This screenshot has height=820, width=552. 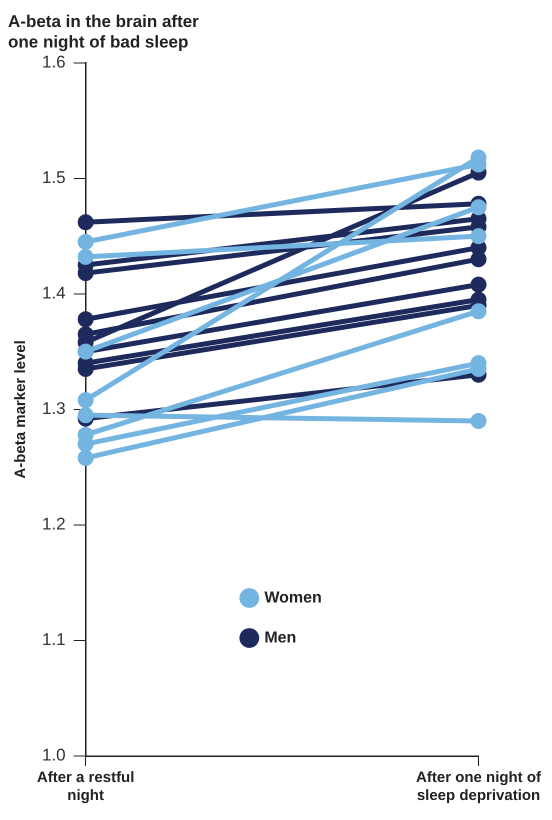 I want to click on legend-label: Men, so click(x=280, y=637).